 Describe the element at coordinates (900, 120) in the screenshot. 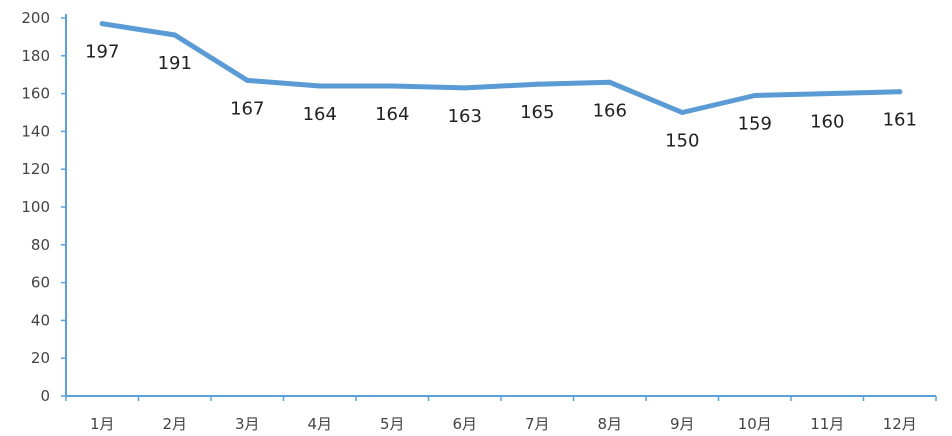

I see `data-label: 161` at that location.